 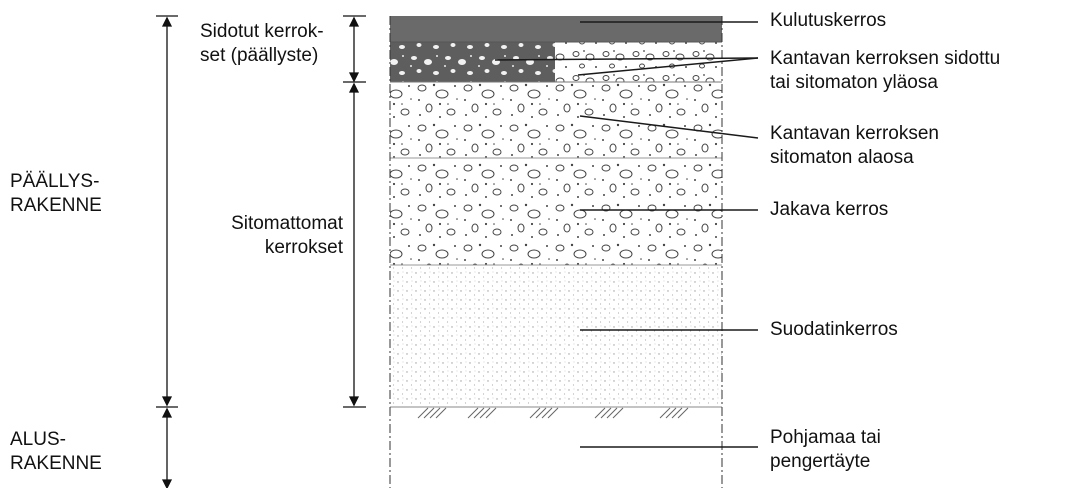 I want to click on label-kantava-alaosa: Kantavan kerroksen sitomaton alaosa, so click(x=854, y=146).